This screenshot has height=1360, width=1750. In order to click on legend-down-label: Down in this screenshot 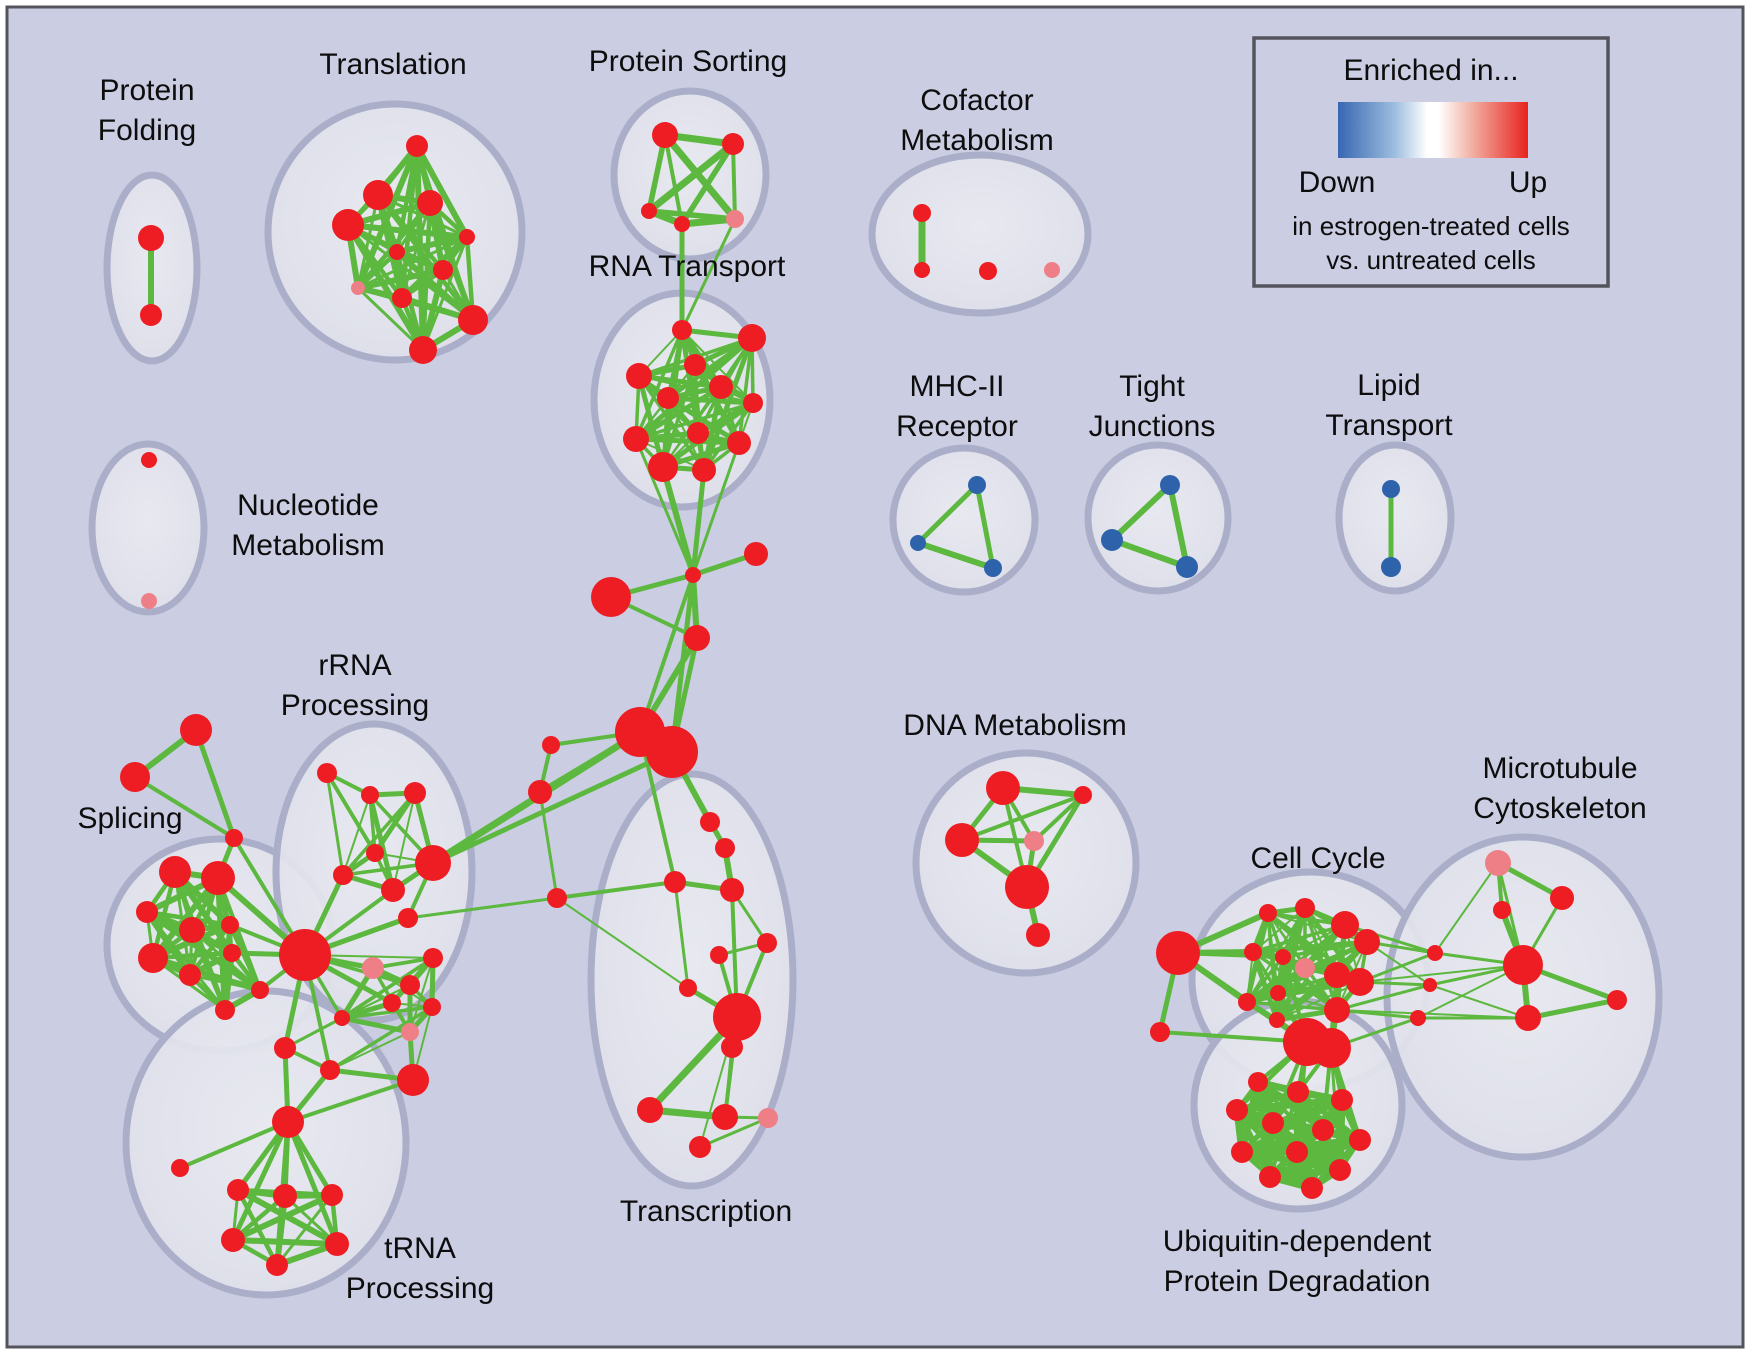, I will do `click(1337, 182)`.